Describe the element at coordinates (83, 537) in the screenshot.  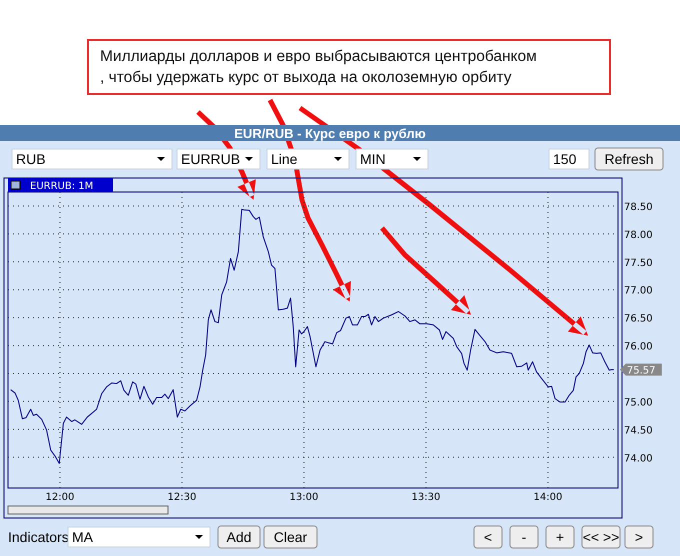
I see `text: MA` at that location.